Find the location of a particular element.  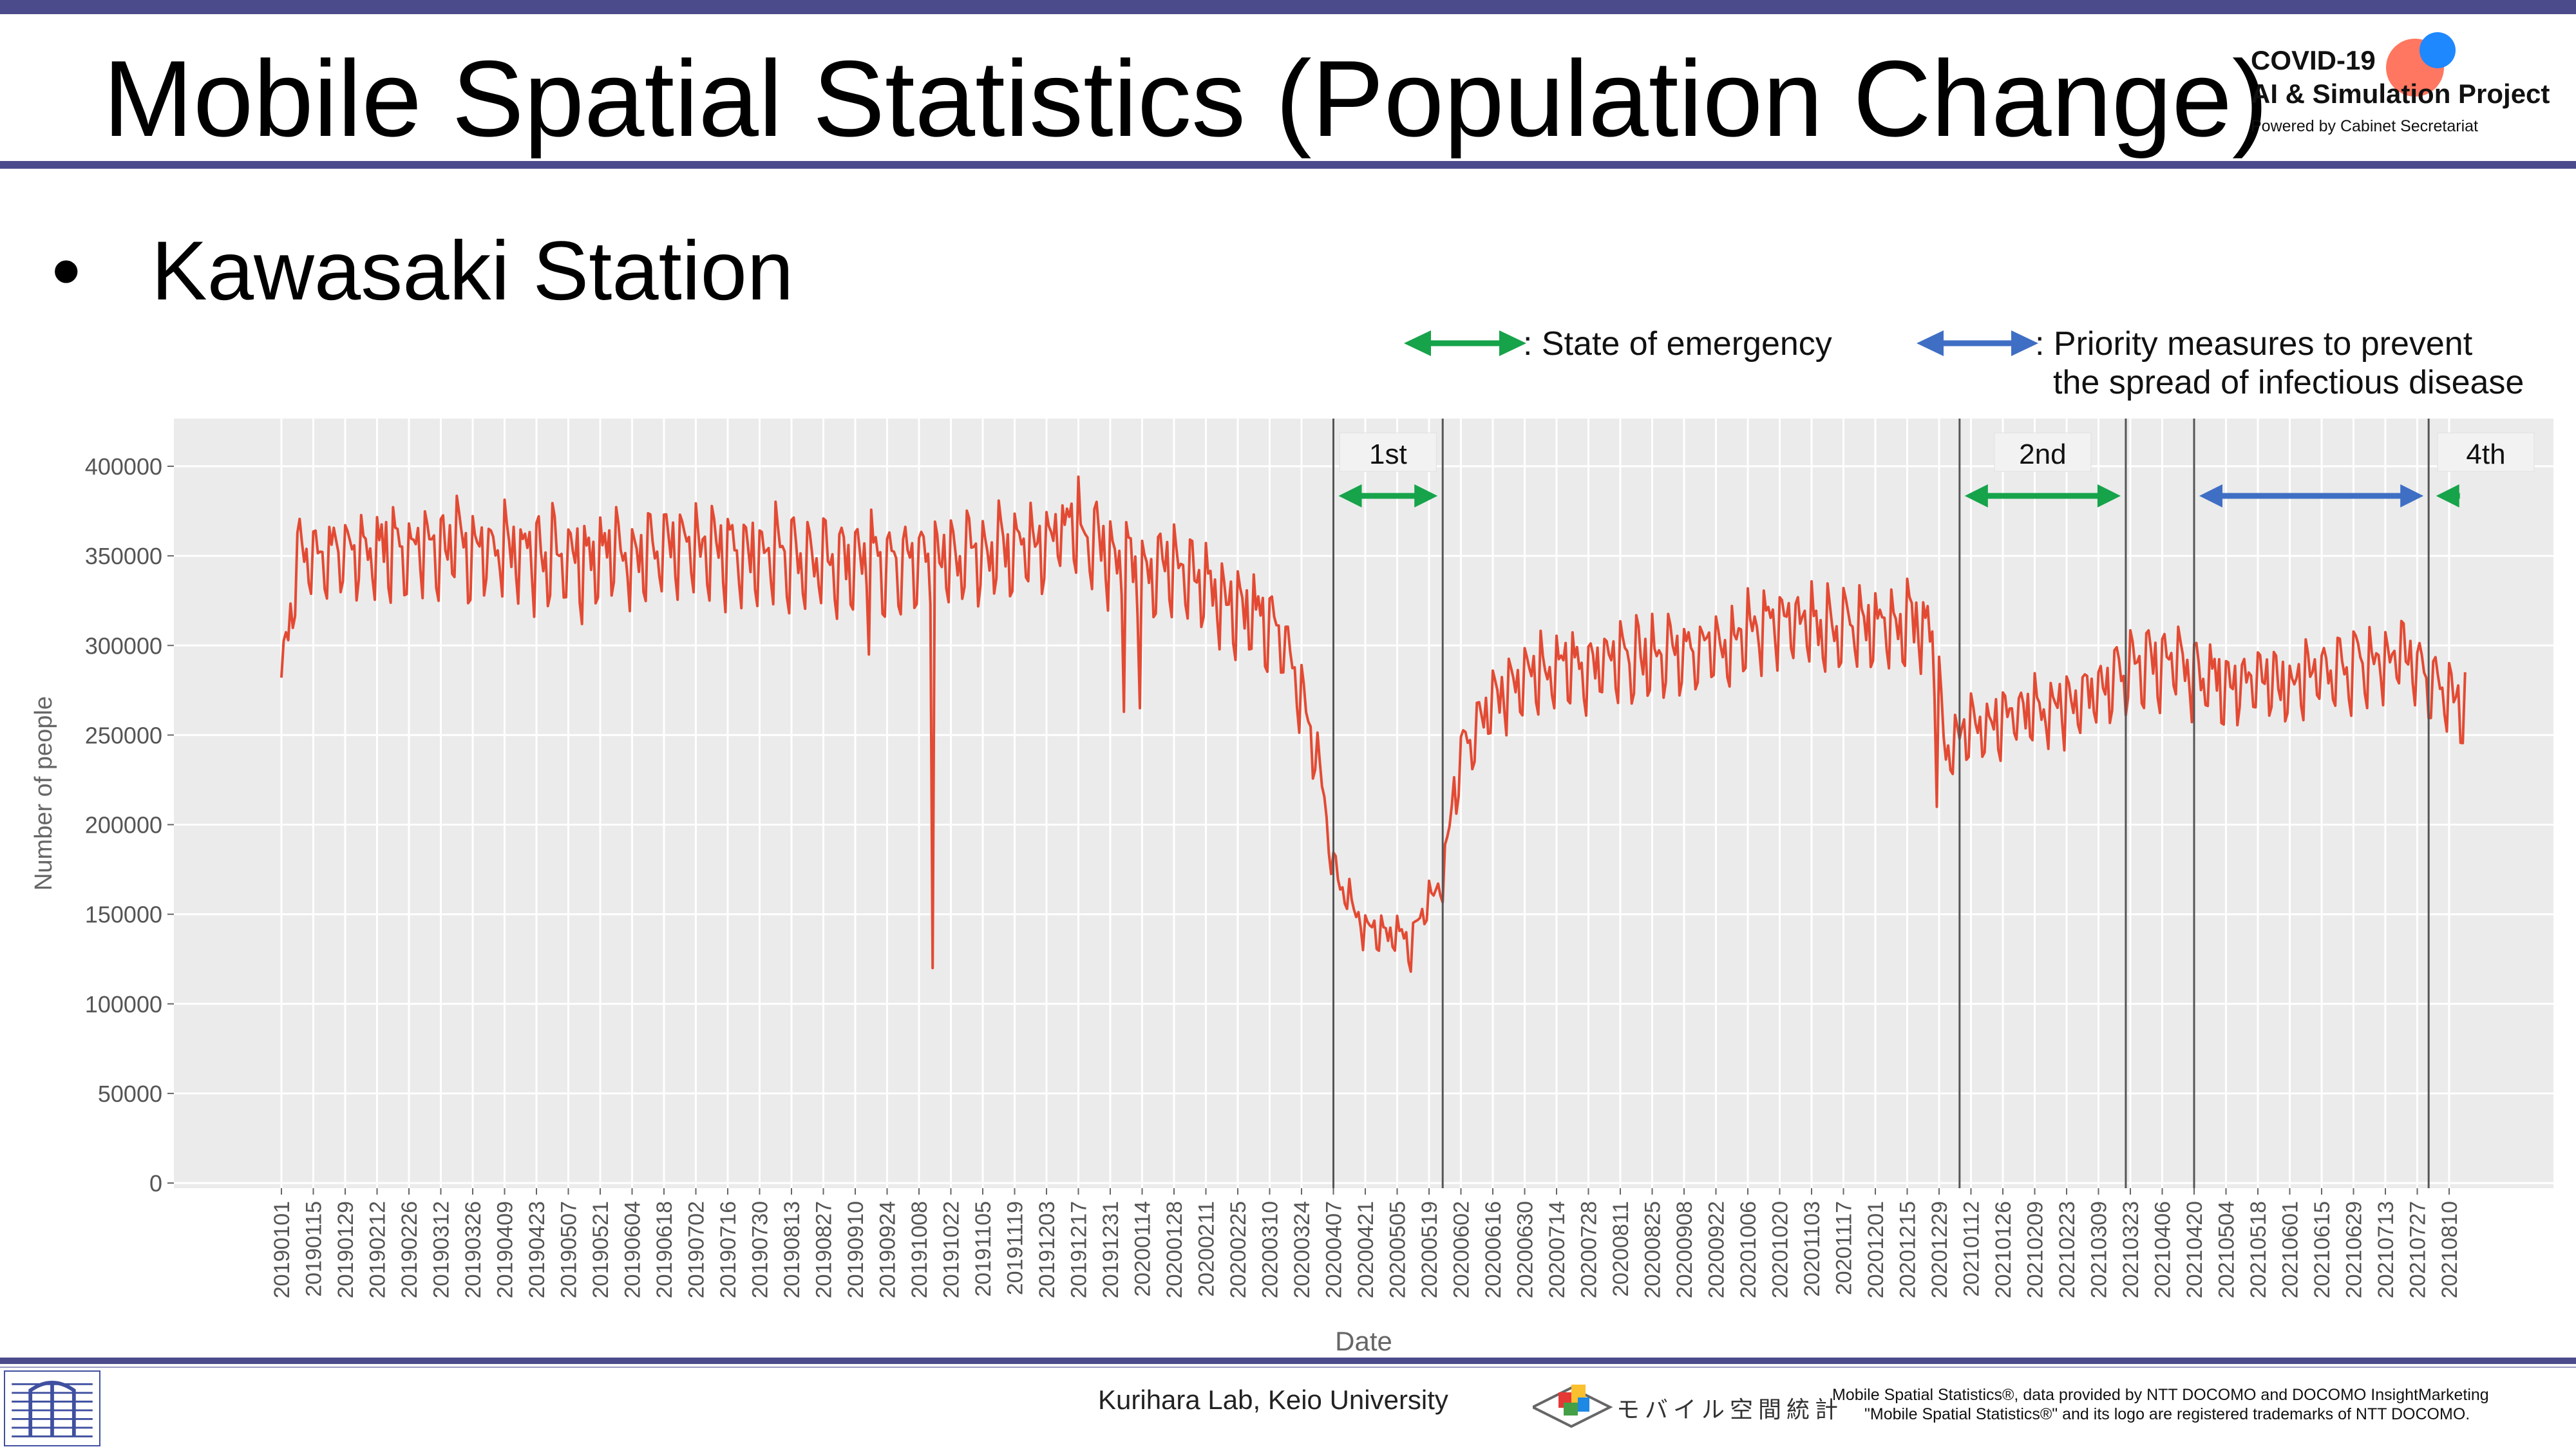

x-tick-label: 20200505 is located at coordinates (1398, 1250).